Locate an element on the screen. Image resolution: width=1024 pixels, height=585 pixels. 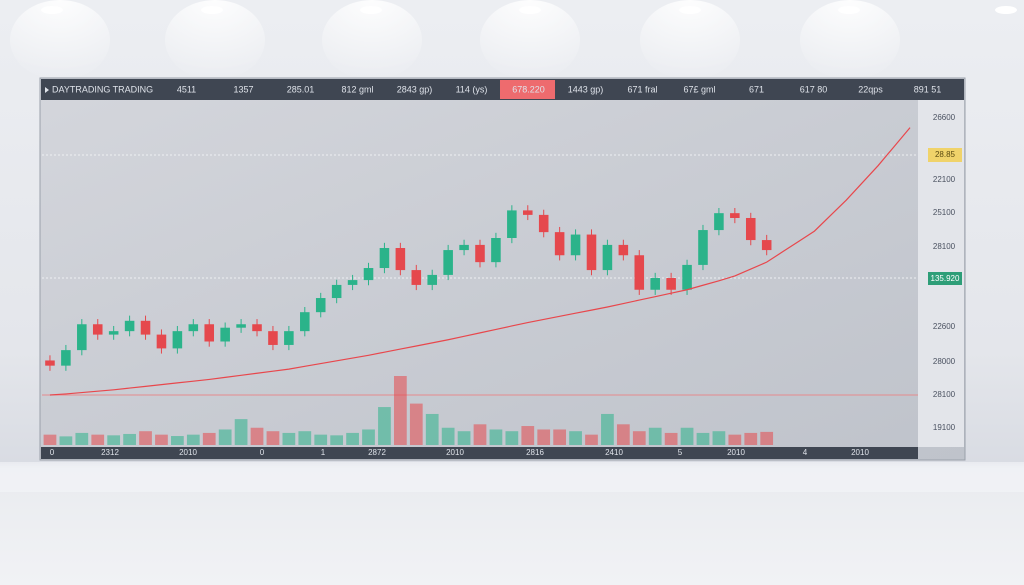
header-cell: 1357 is located at coordinates (243, 89).